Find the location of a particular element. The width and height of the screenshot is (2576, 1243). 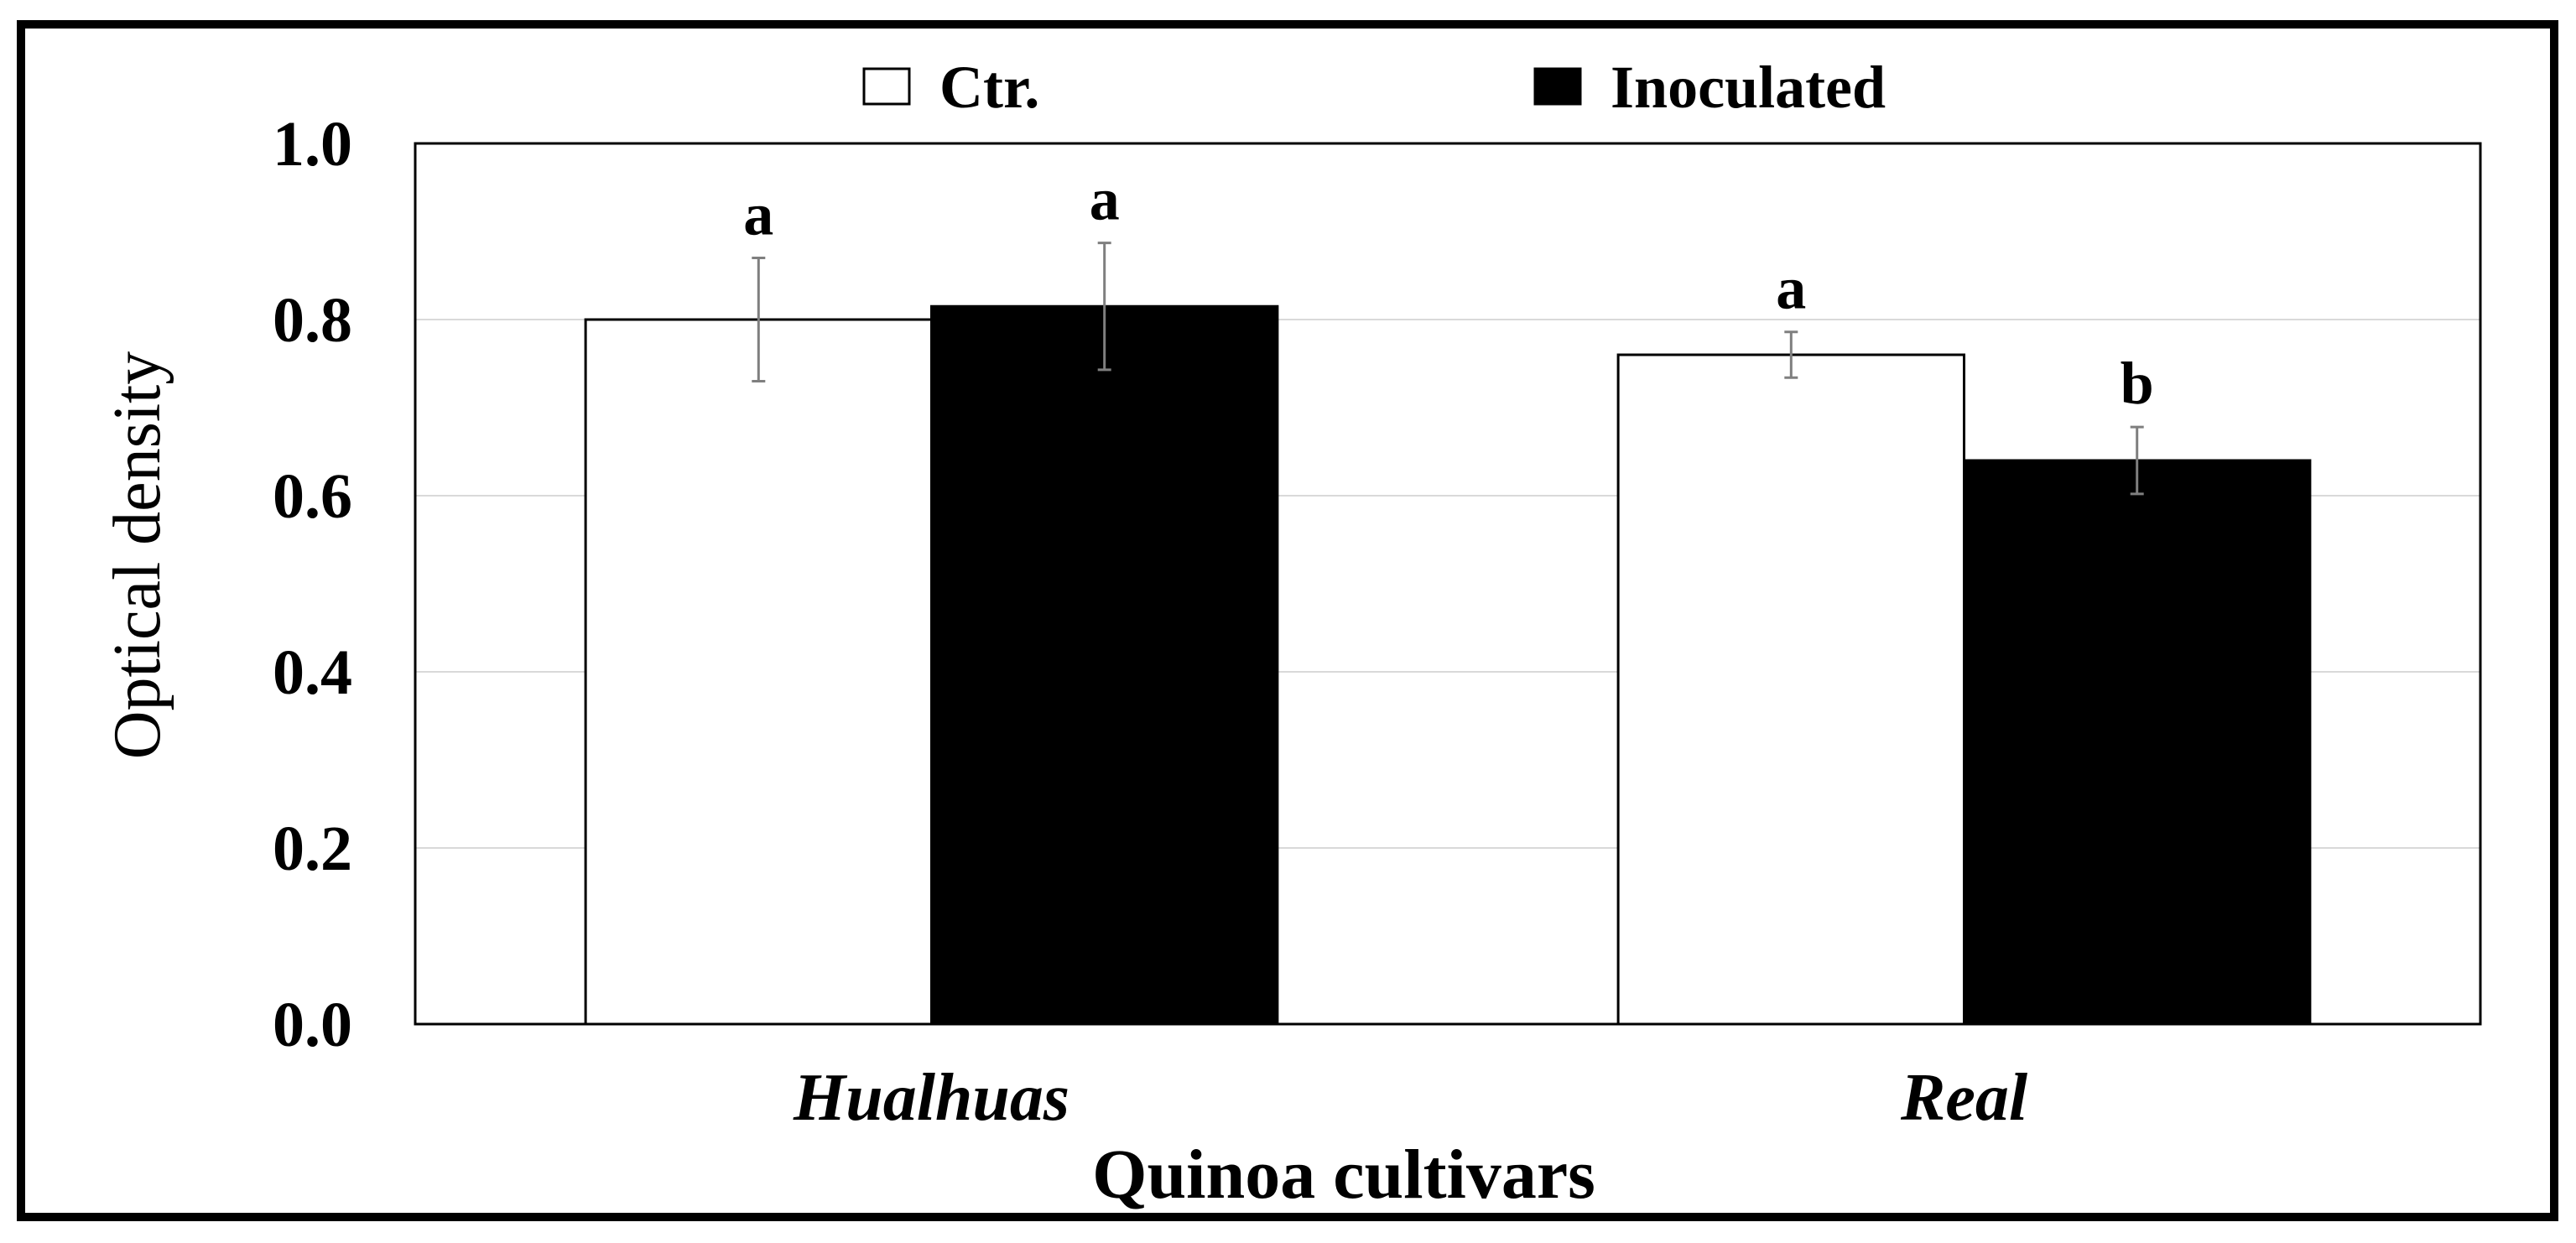

legend-swatch-inoculated is located at coordinates (1557, 86).